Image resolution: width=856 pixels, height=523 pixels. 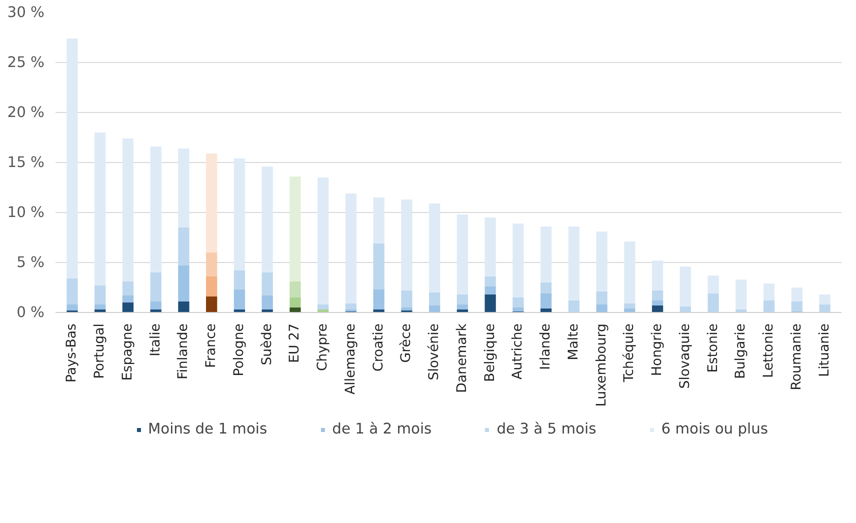 I want to click on x-tick-label: Roumanie, so click(x=796, y=357).